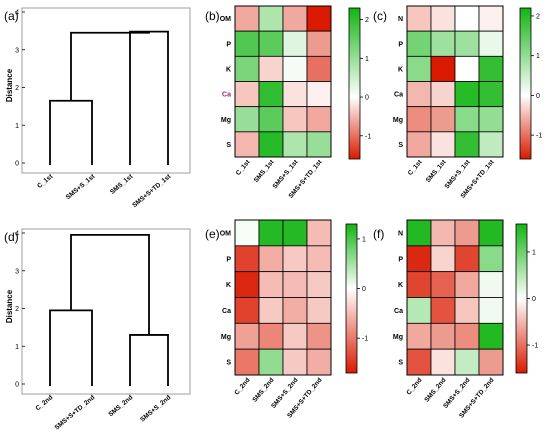  I want to click on y-tick-label: 2, so click(17, 88).